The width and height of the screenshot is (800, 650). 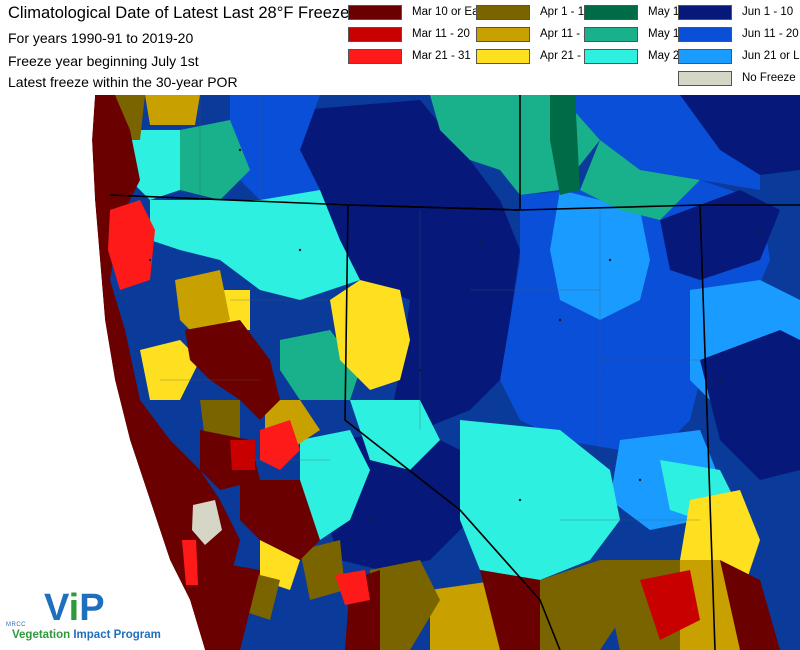 I want to click on zone-apr11-w, so click(x=202, y=305).